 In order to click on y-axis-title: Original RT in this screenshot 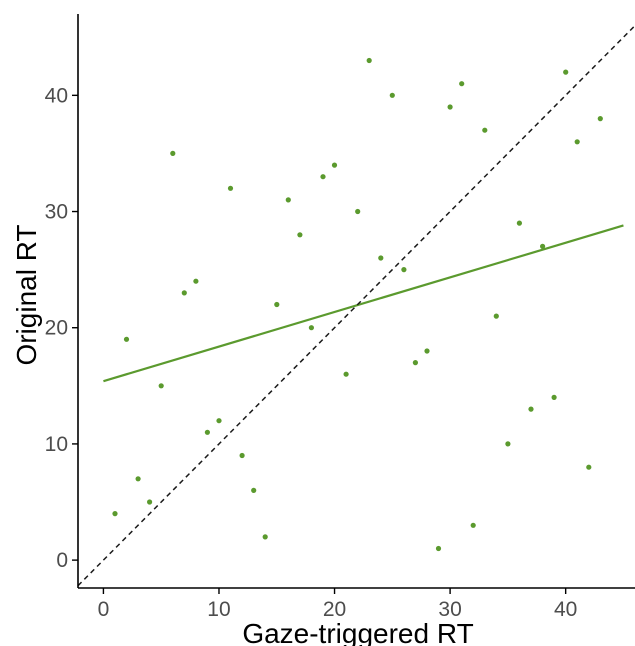, I will do `click(26, 294)`.